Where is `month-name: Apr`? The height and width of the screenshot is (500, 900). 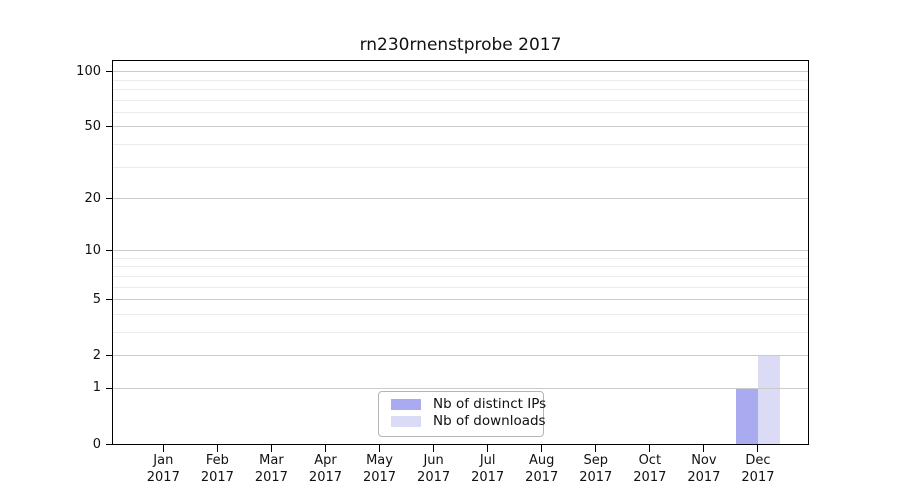
month-name: Apr is located at coordinates (325, 460).